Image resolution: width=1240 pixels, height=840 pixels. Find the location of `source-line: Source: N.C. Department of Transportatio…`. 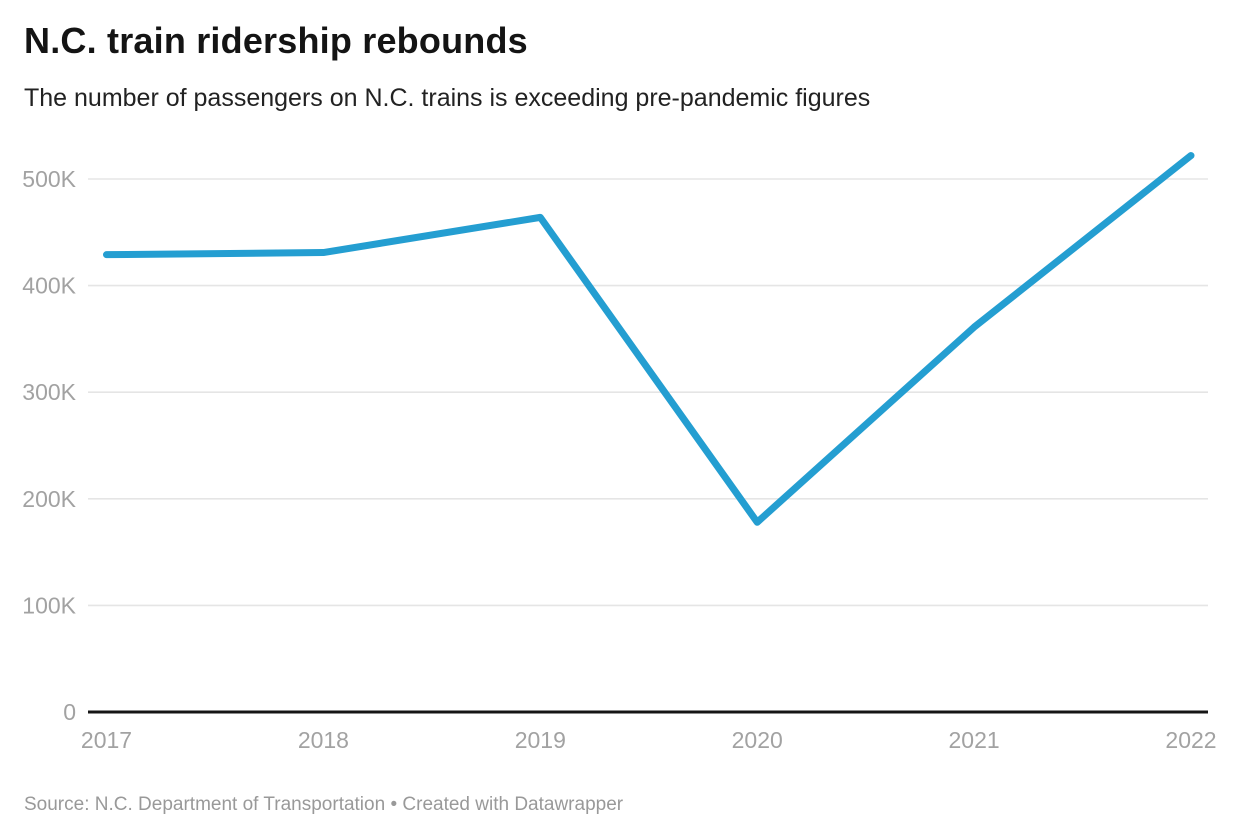

source-line: Source: N.C. Department of Transportatio… is located at coordinates (323, 805).